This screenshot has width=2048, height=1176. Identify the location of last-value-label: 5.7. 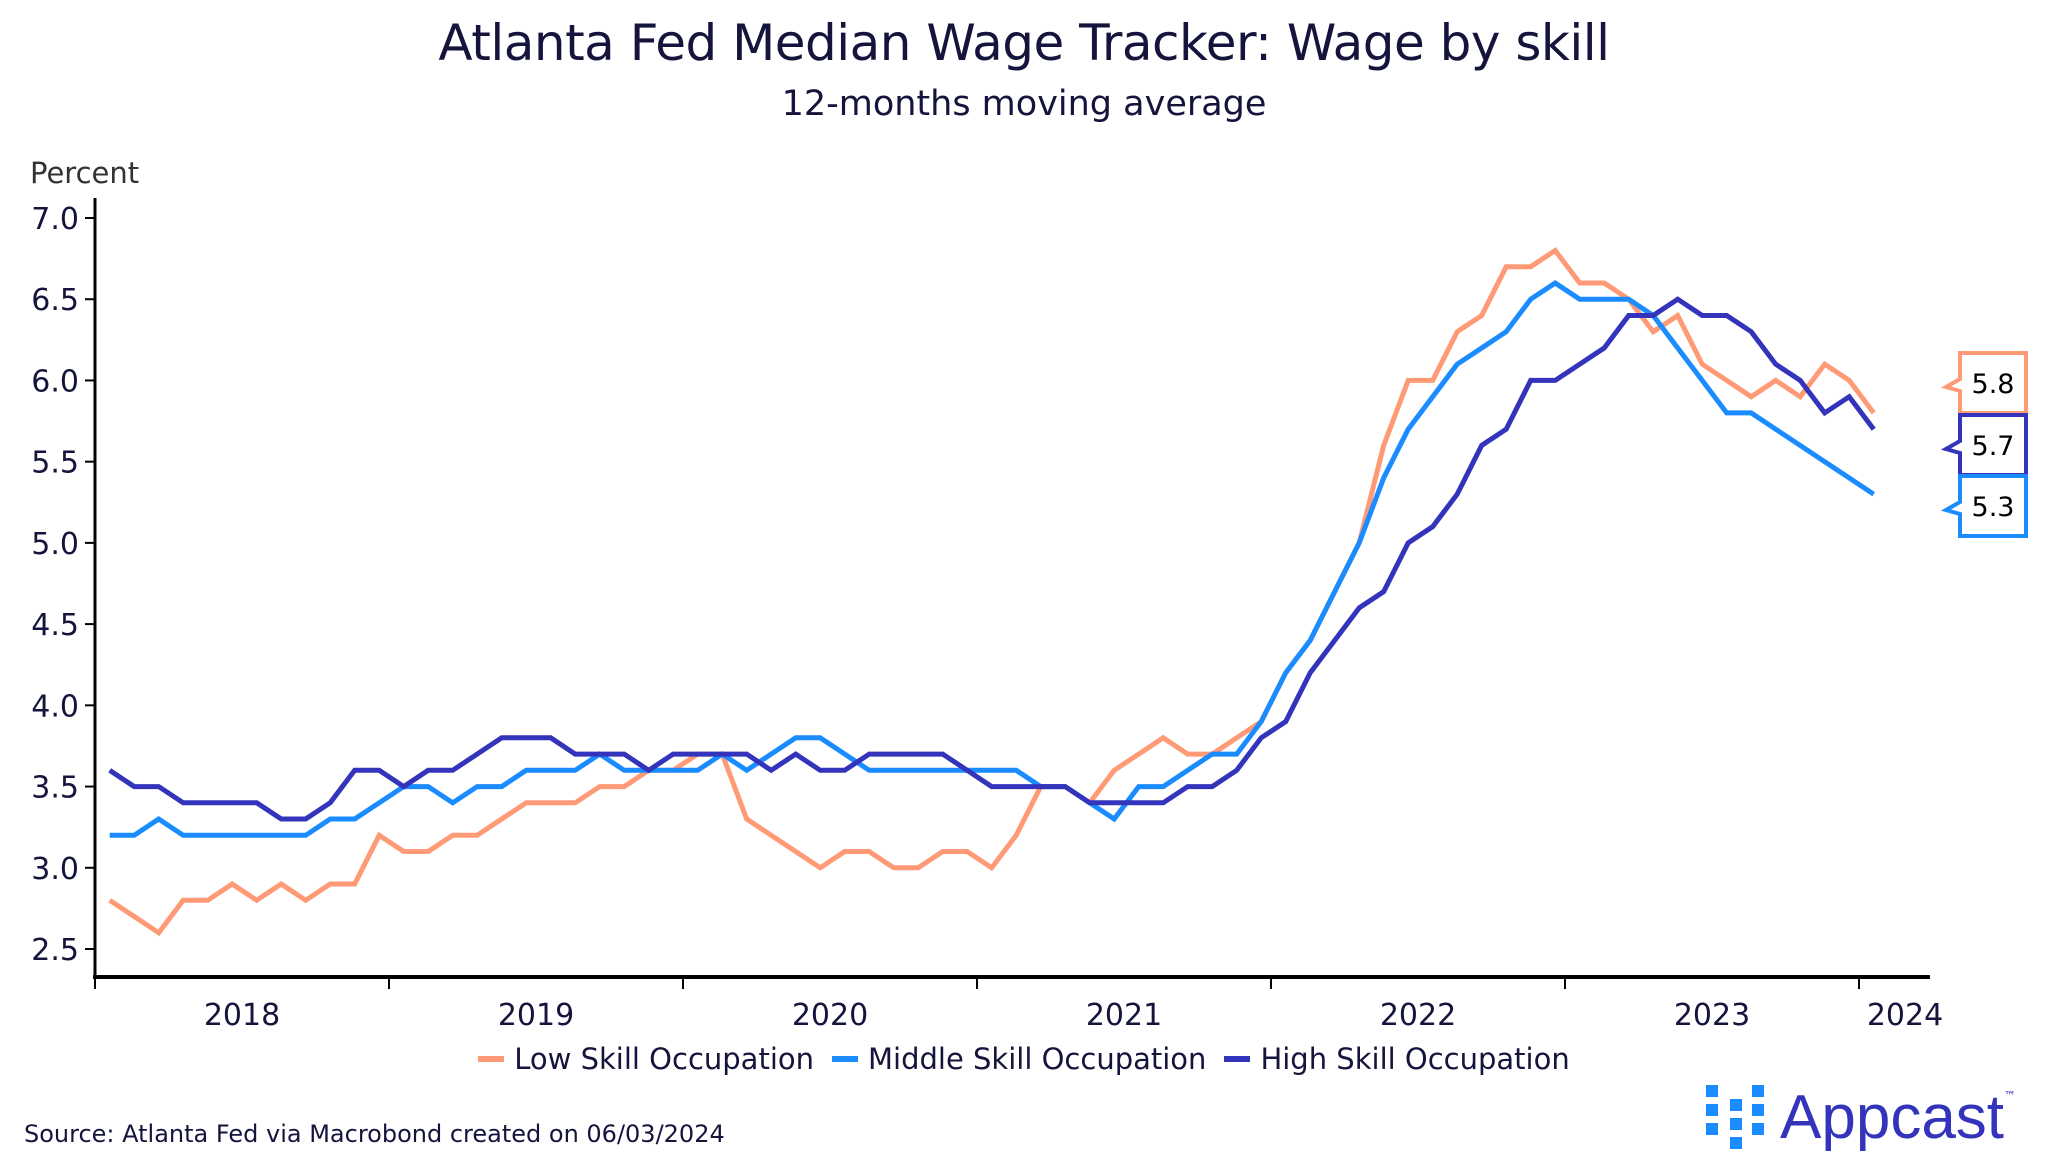
(1993, 446).